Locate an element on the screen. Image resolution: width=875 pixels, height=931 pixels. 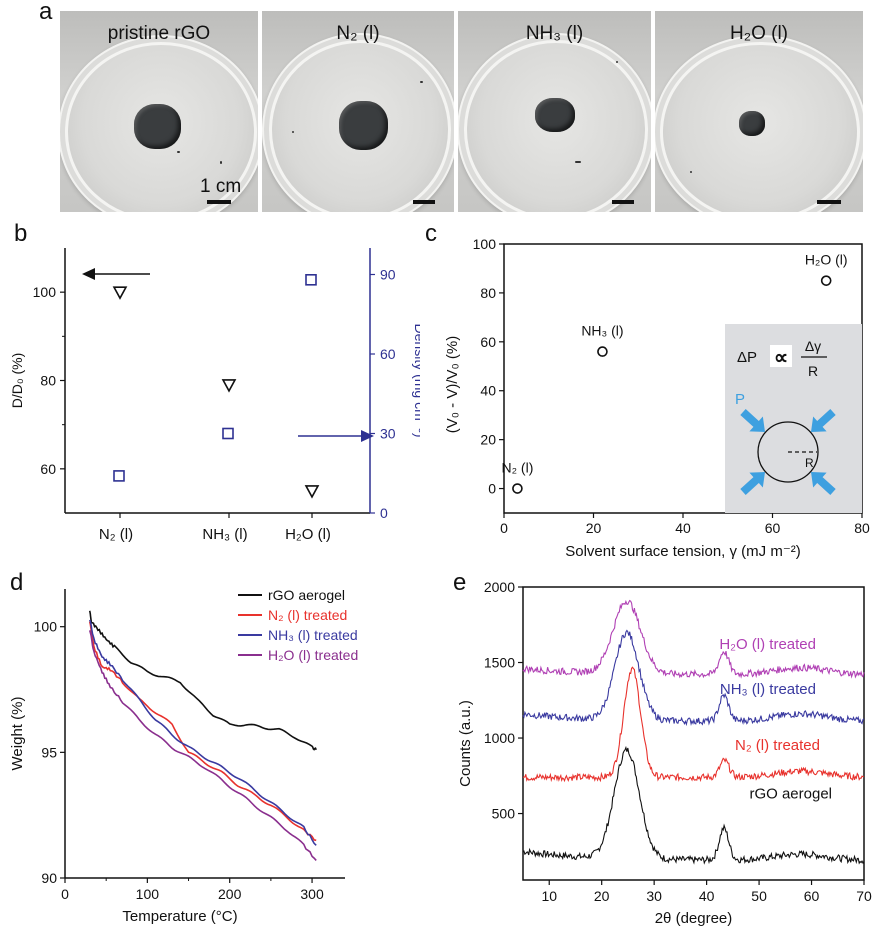
y-tick-label: 95 is located at coordinates (49, 752).